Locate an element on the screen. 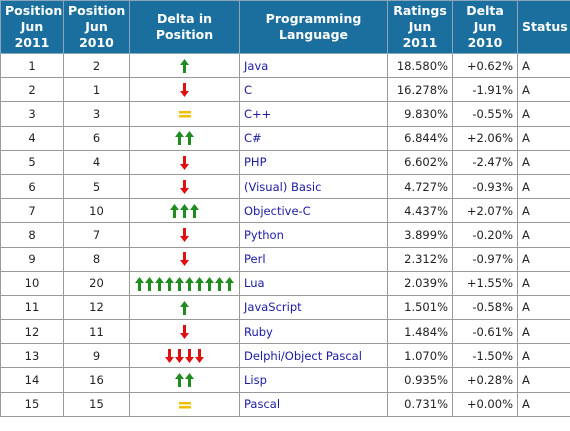 The height and width of the screenshot is (431, 570). language-link: Lua is located at coordinates (254, 283).